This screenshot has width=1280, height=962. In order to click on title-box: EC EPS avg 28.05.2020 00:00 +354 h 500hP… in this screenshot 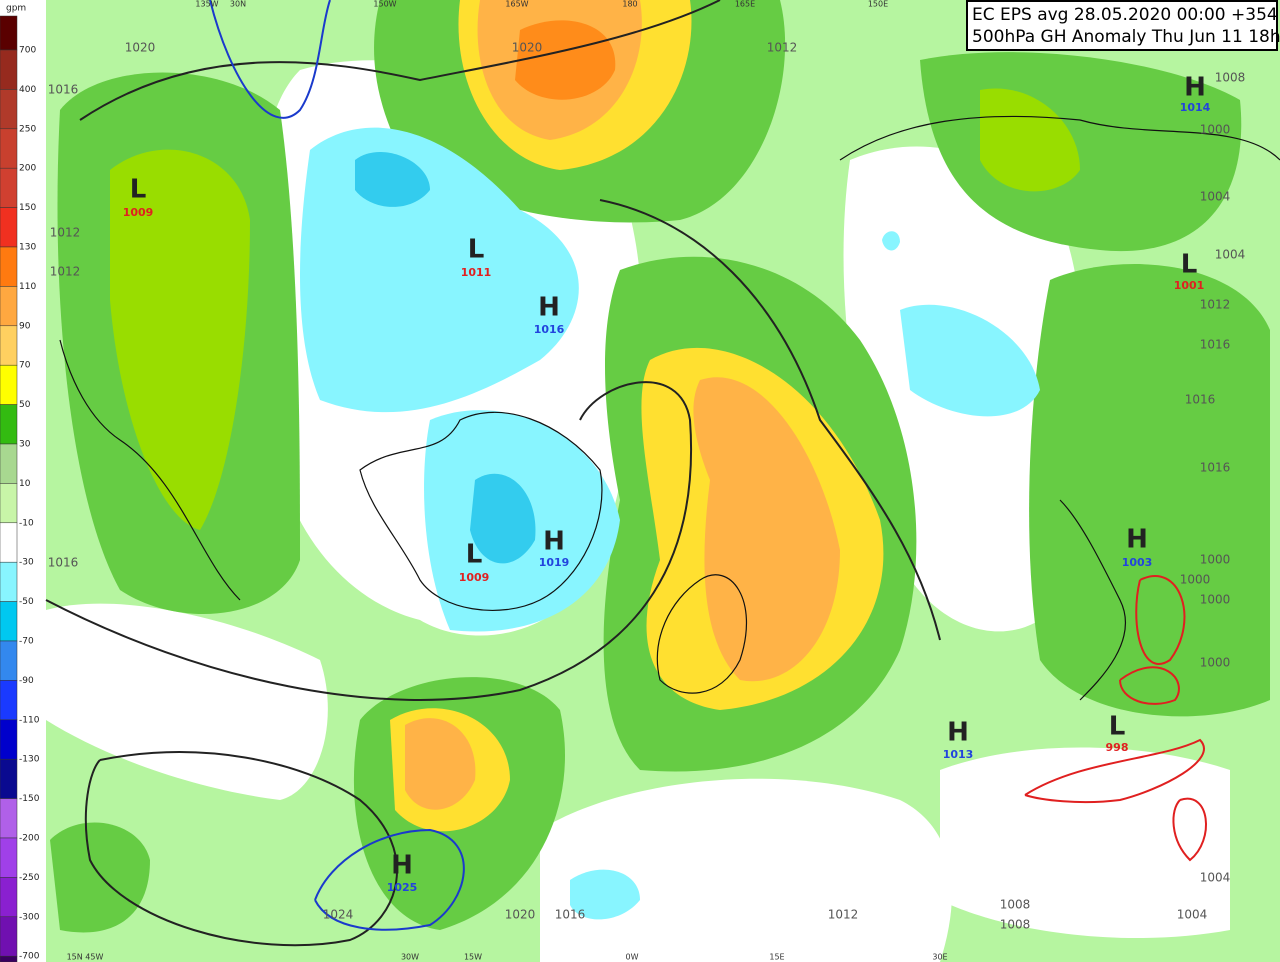, I will do `click(1123, 25)`.